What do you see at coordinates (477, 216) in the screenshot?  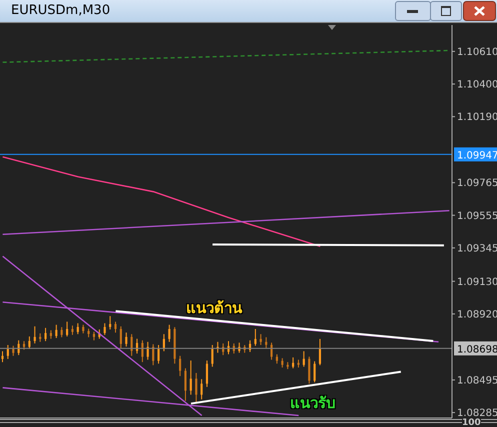 I see `y-tick-label: 1.09555` at bounding box center [477, 216].